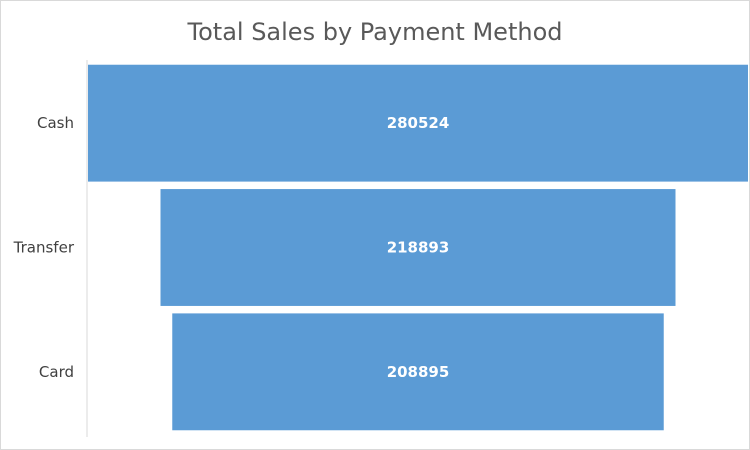  I want to click on category-label: Card, so click(56, 372).